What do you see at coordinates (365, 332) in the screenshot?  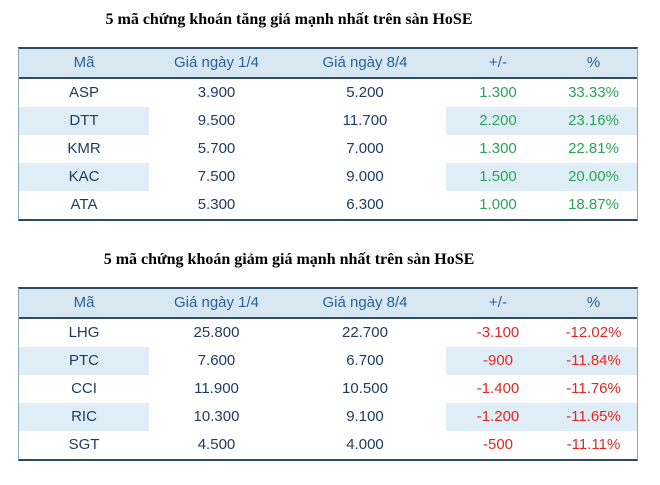 I see `price-apr8-cell: 22.700` at bounding box center [365, 332].